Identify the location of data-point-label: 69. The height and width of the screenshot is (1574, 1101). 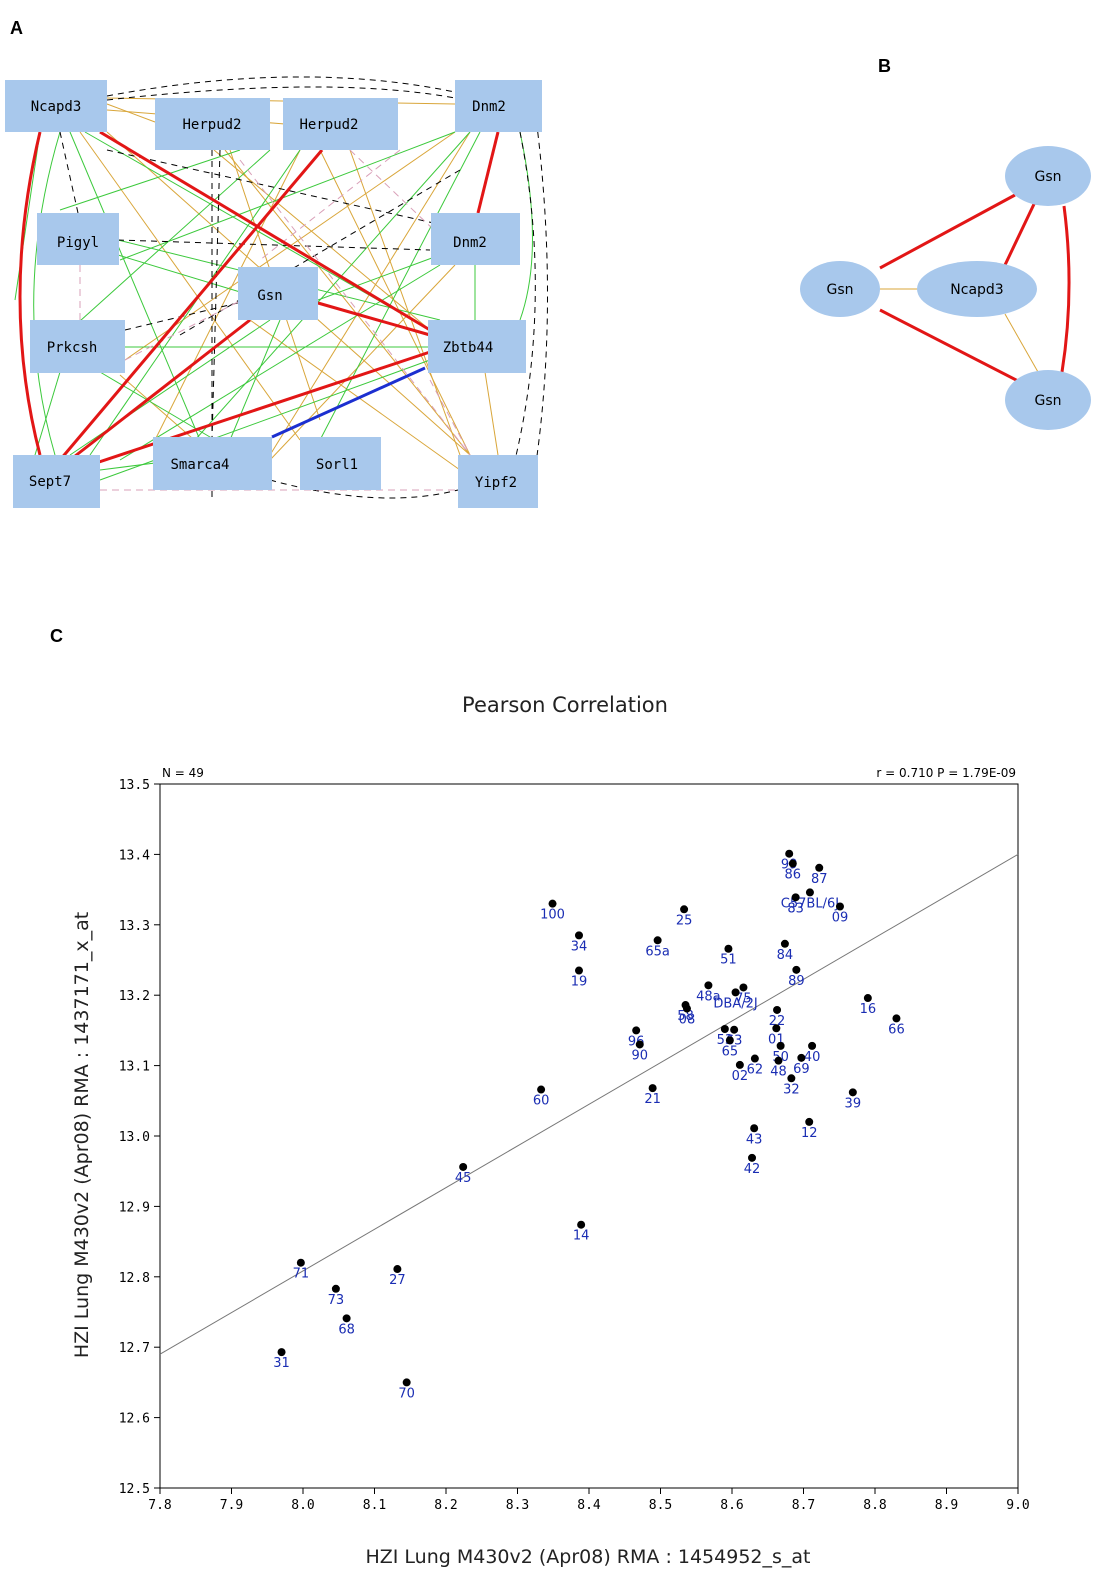
(801, 1069).